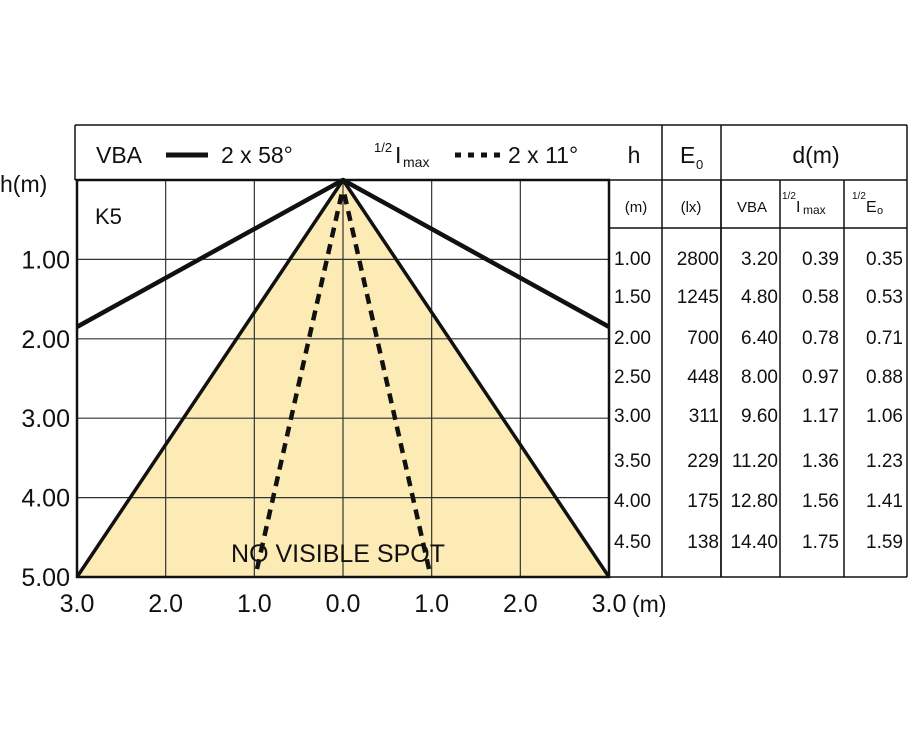  I want to click on table-row: 2.50 448 8.00 0.97 0.88, so click(758, 377).